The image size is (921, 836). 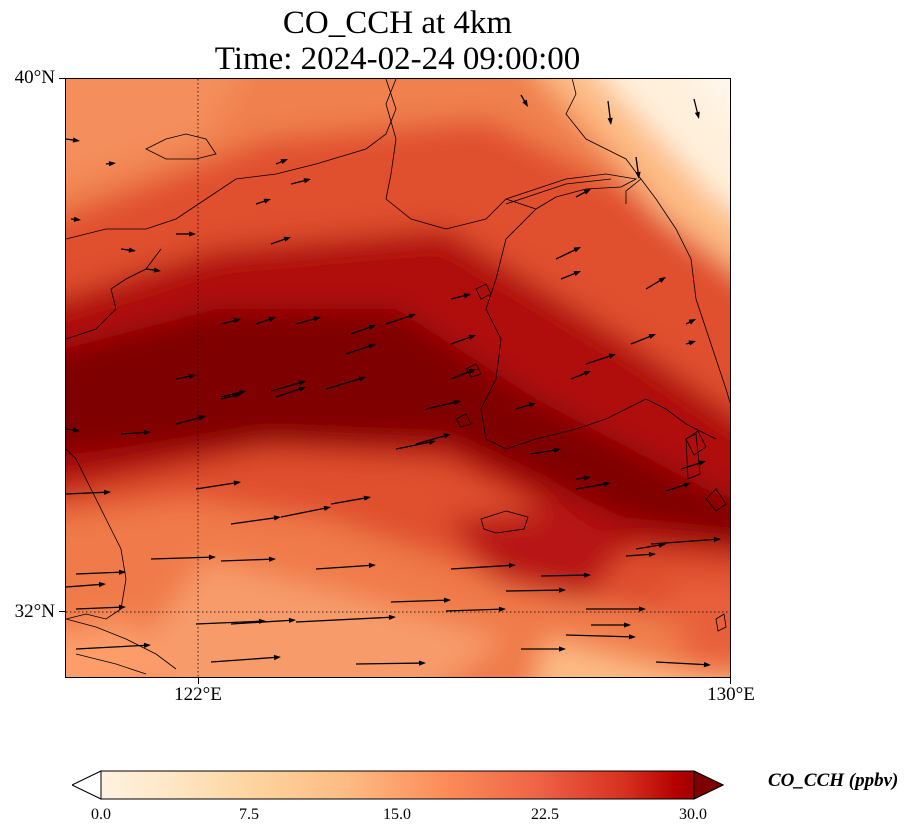 What do you see at coordinates (833, 780) in the screenshot?
I see `colorbar-label: CO_CCH (ppbv)` at bounding box center [833, 780].